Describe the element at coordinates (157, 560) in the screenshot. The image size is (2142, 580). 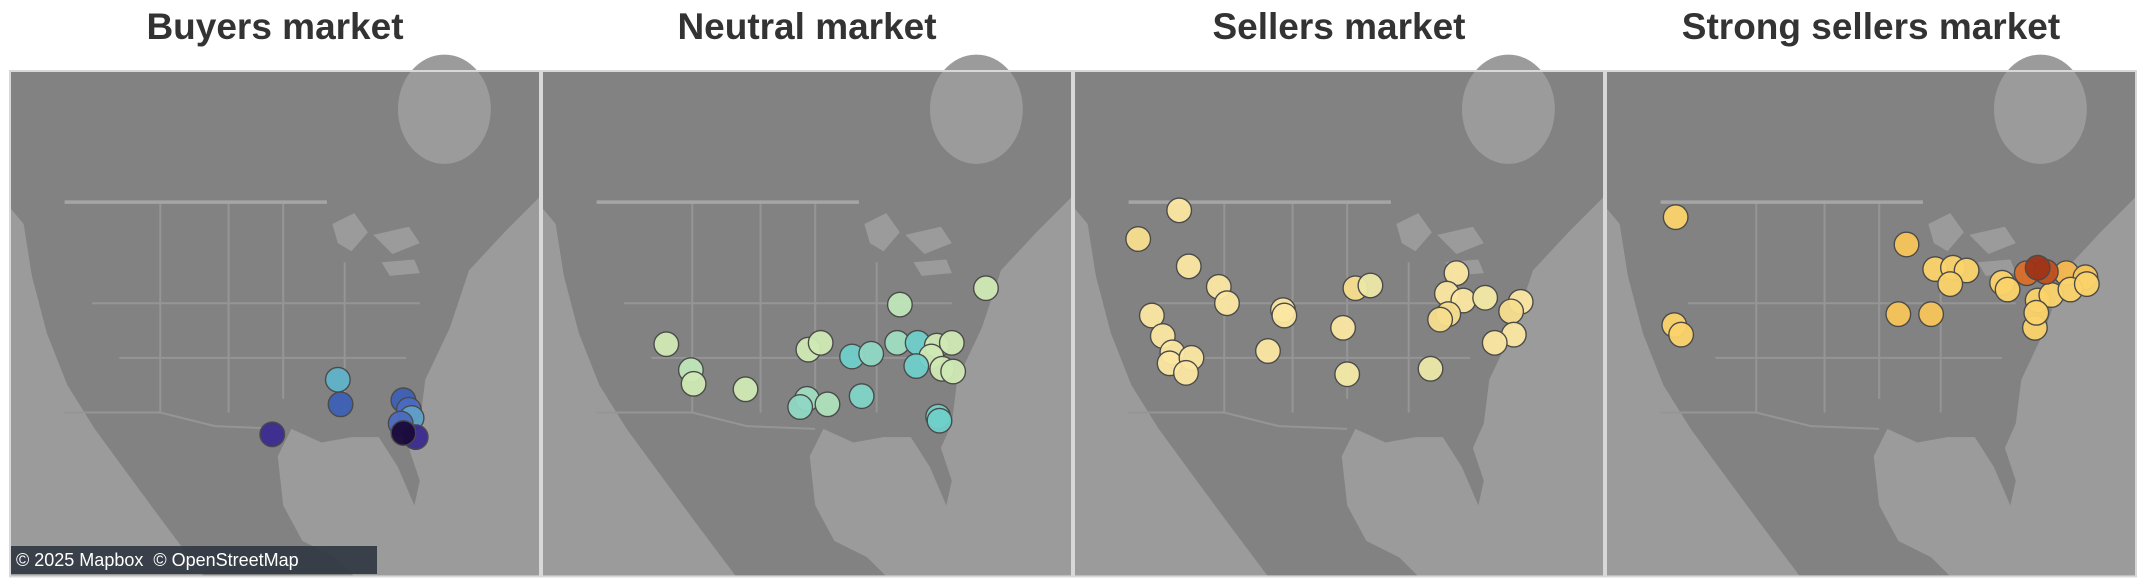
I see `attribution: © 2025 Mapbox © OpenStreetMap` at that location.